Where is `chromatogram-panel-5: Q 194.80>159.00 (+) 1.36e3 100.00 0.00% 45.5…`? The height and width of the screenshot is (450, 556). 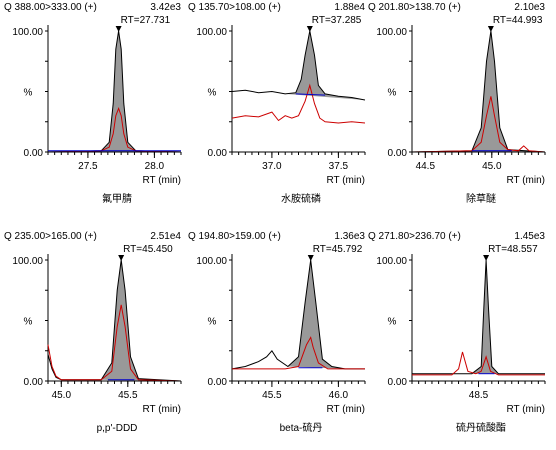
chromatogram-panel-5: Q 194.80>159.00 (+) 1.36e3 100.00 0.00% 45.5… is located at coordinates (277, 332).